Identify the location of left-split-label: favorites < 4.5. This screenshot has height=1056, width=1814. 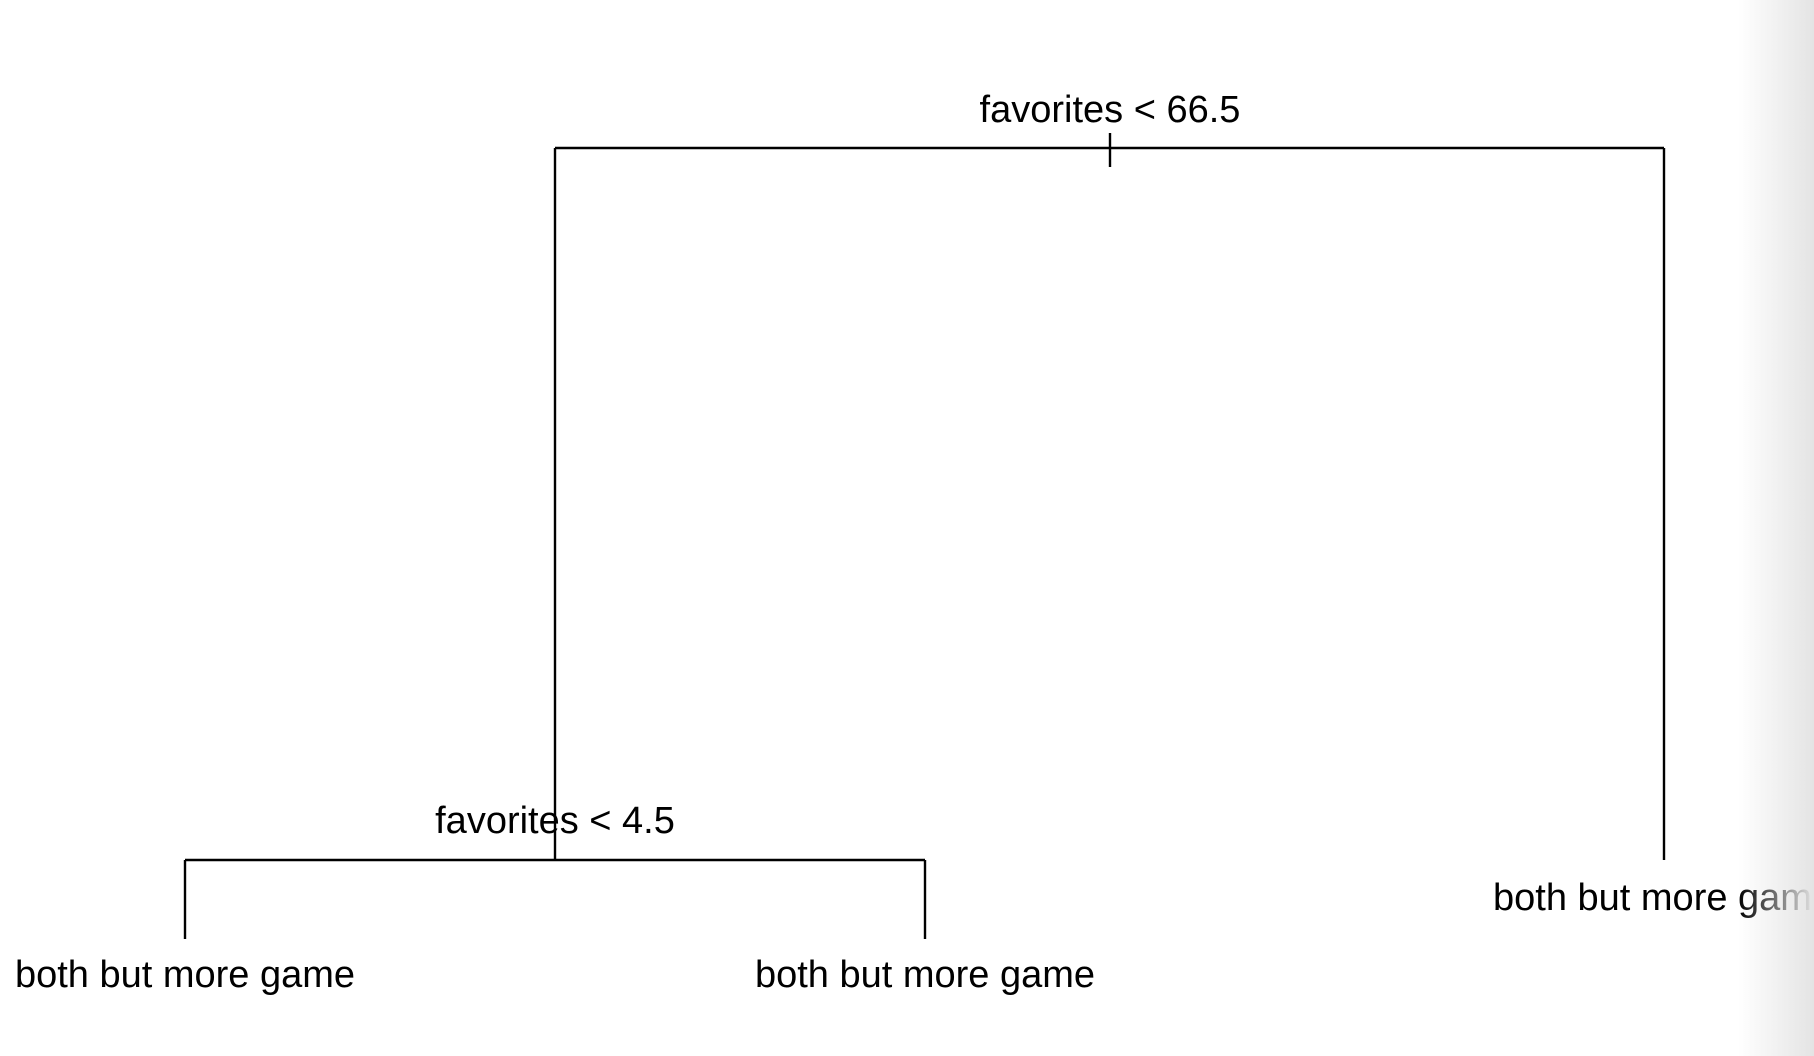
(555, 821).